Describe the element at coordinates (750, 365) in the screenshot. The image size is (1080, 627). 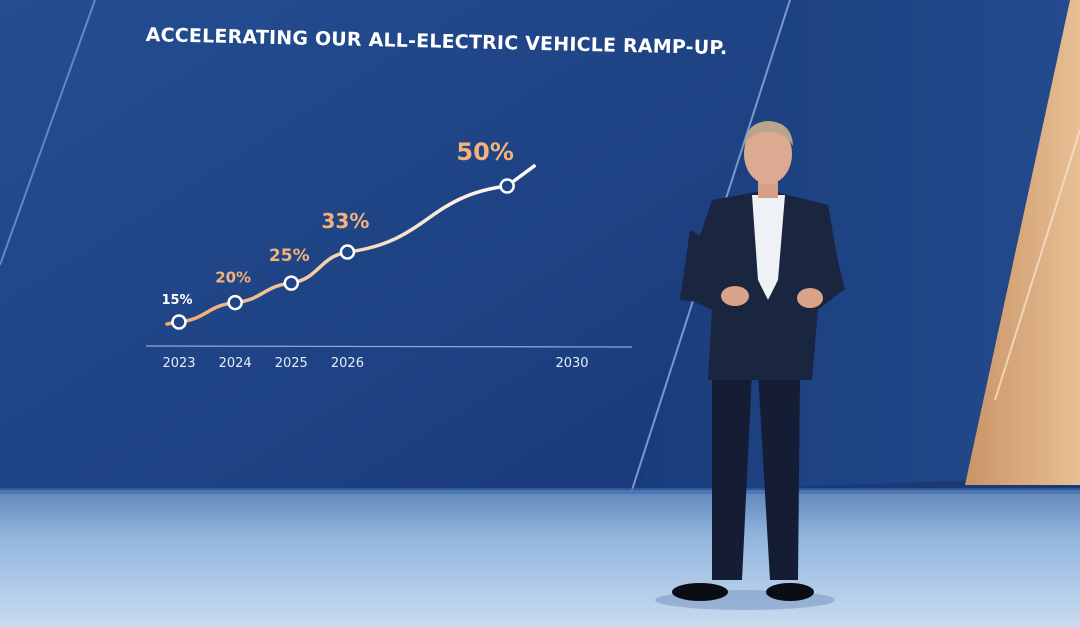
I see `presenter` at that location.